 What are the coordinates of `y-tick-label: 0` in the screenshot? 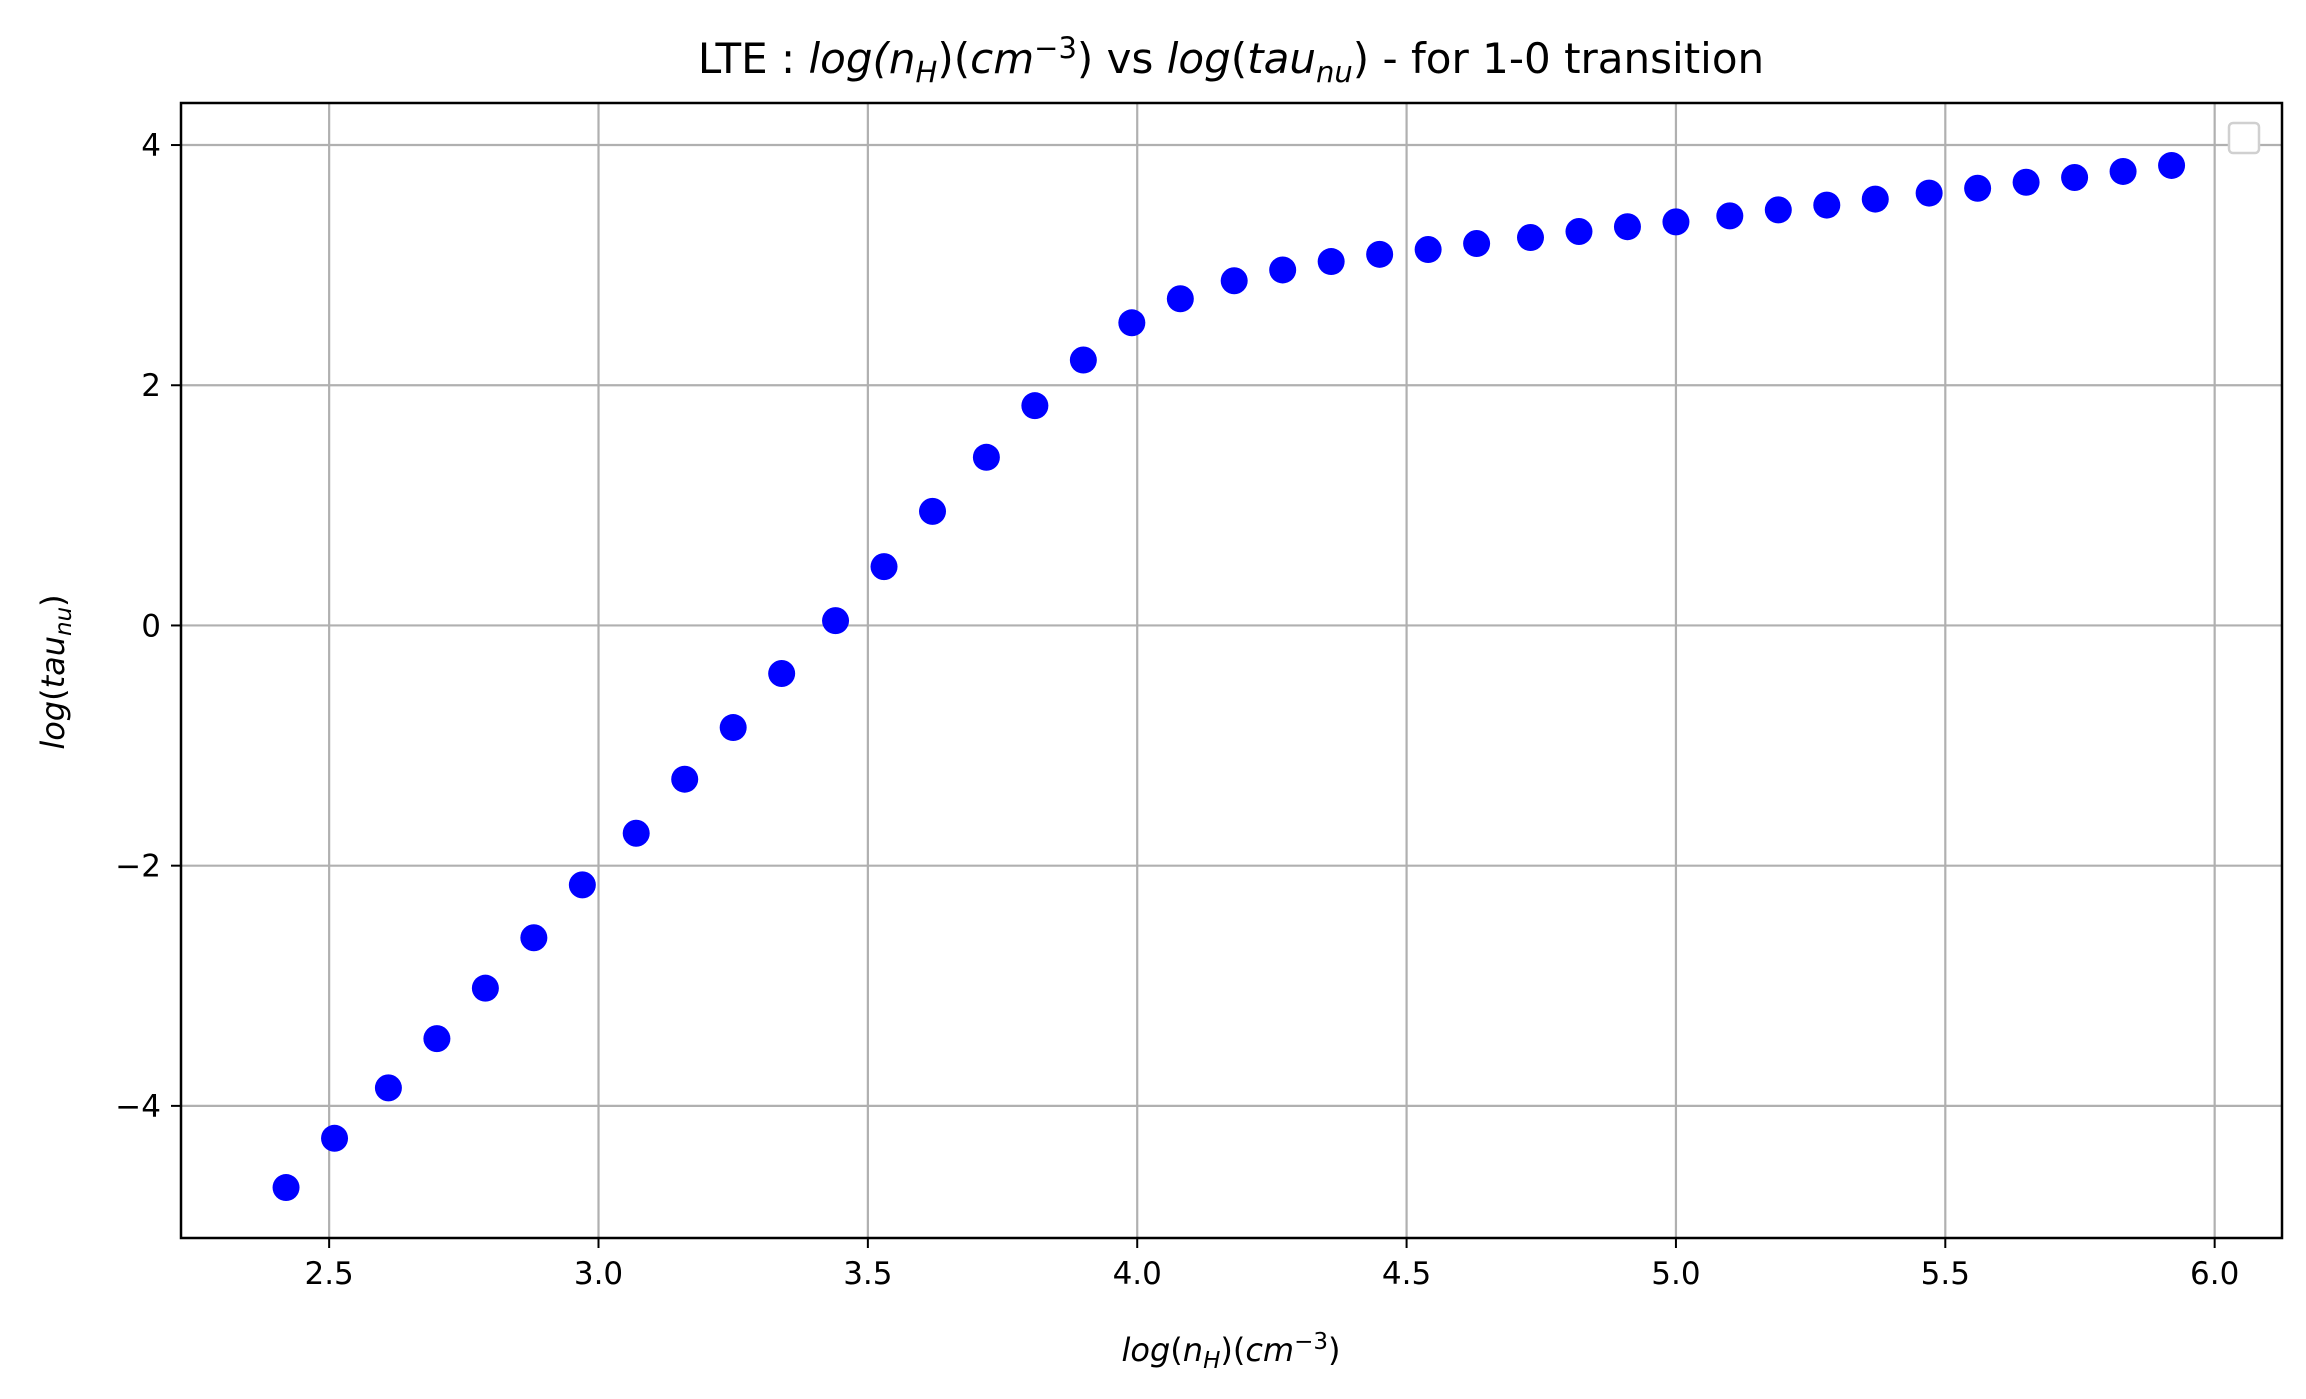 It's located at (151, 626).